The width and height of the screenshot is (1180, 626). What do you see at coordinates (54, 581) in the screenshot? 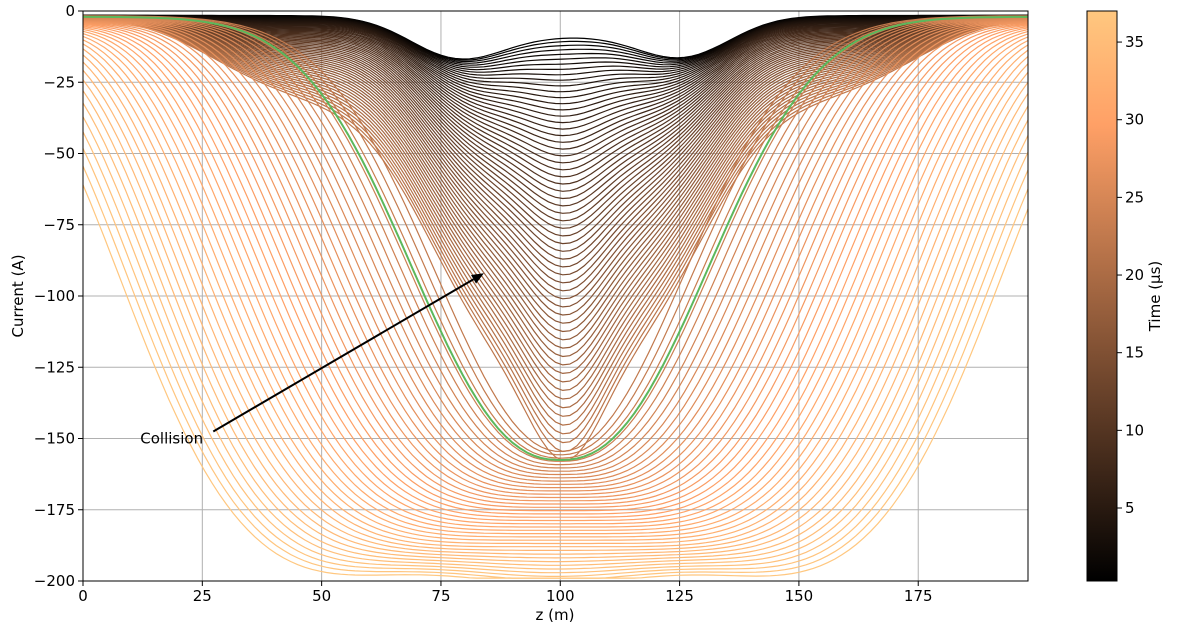
I see `y-tick-label: −200` at bounding box center [54, 581].